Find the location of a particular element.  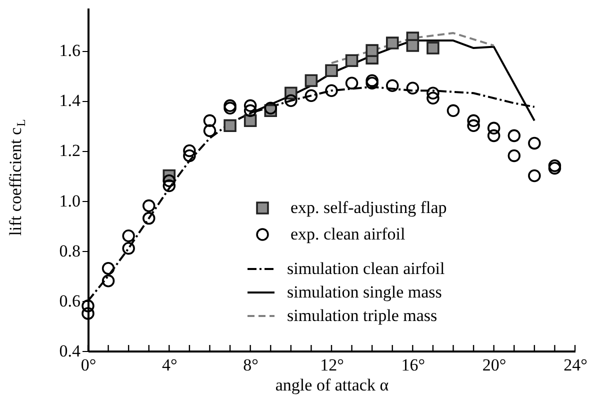

legend-label: exp. self-adjusting flap is located at coordinates (368, 207).